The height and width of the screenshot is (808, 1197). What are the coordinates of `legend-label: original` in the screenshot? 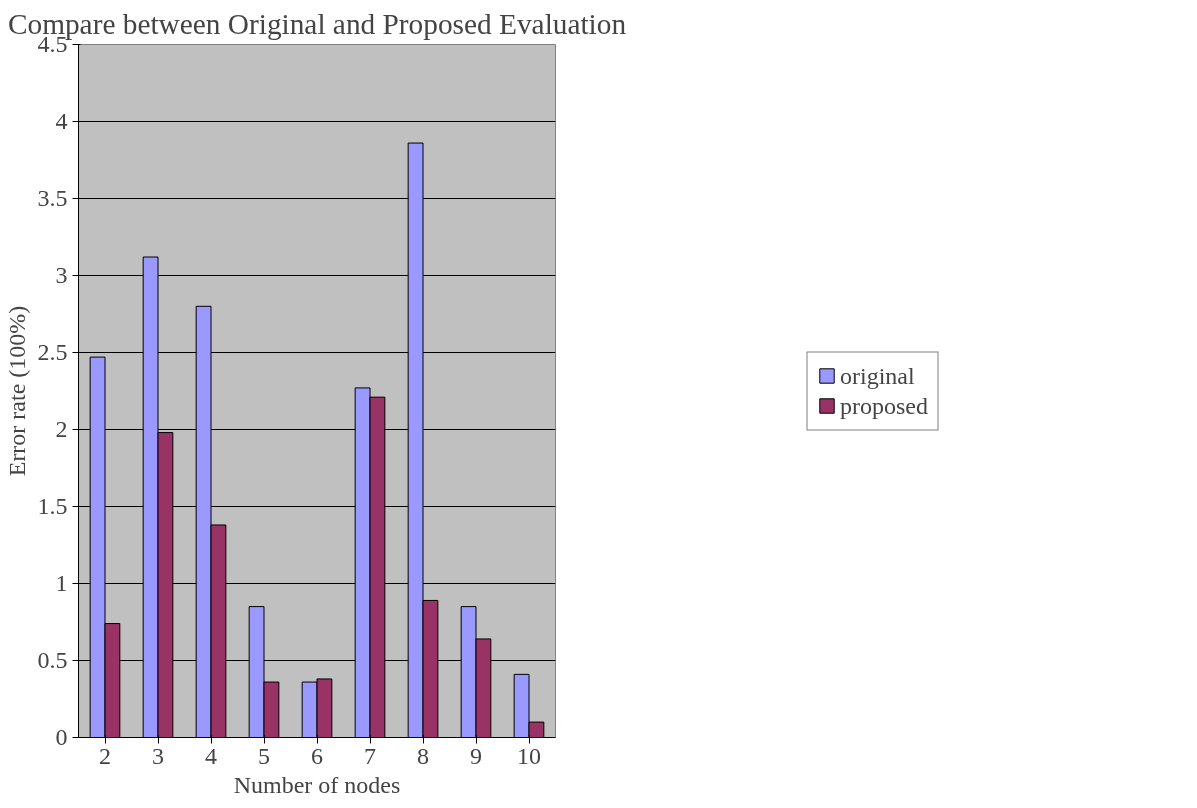 It's located at (877, 375).